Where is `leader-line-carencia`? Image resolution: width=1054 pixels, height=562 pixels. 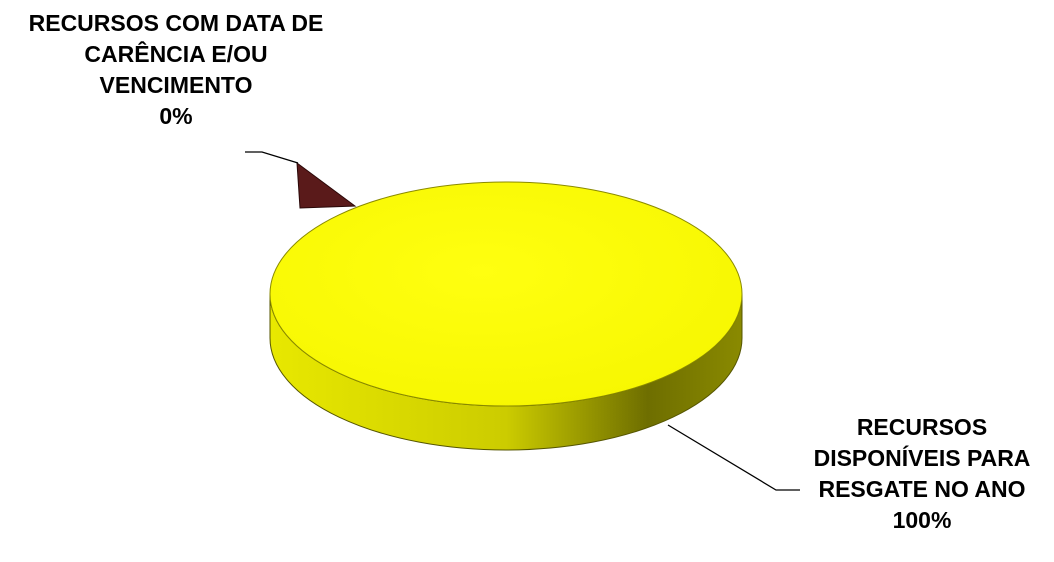 leader-line-carencia is located at coordinates (272, 157).